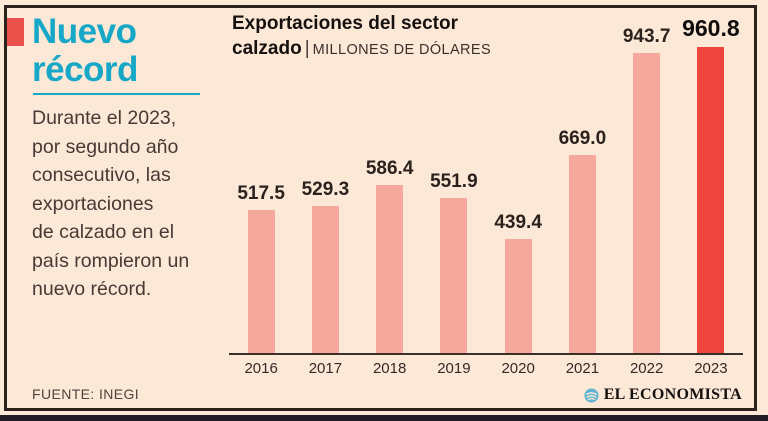  Describe the element at coordinates (15, 32) in the screenshot. I see `red-accent-square` at that location.